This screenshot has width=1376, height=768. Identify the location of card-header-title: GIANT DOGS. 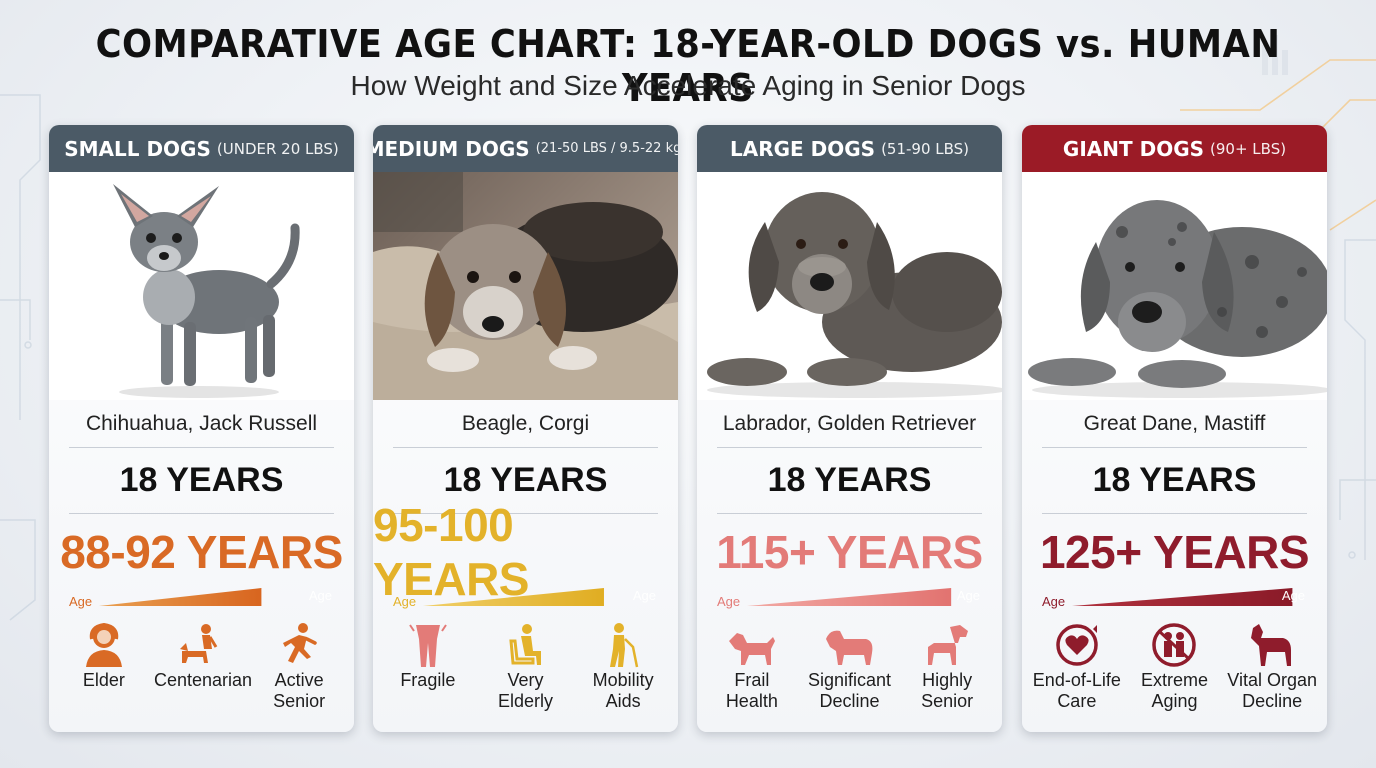
(1133, 148).